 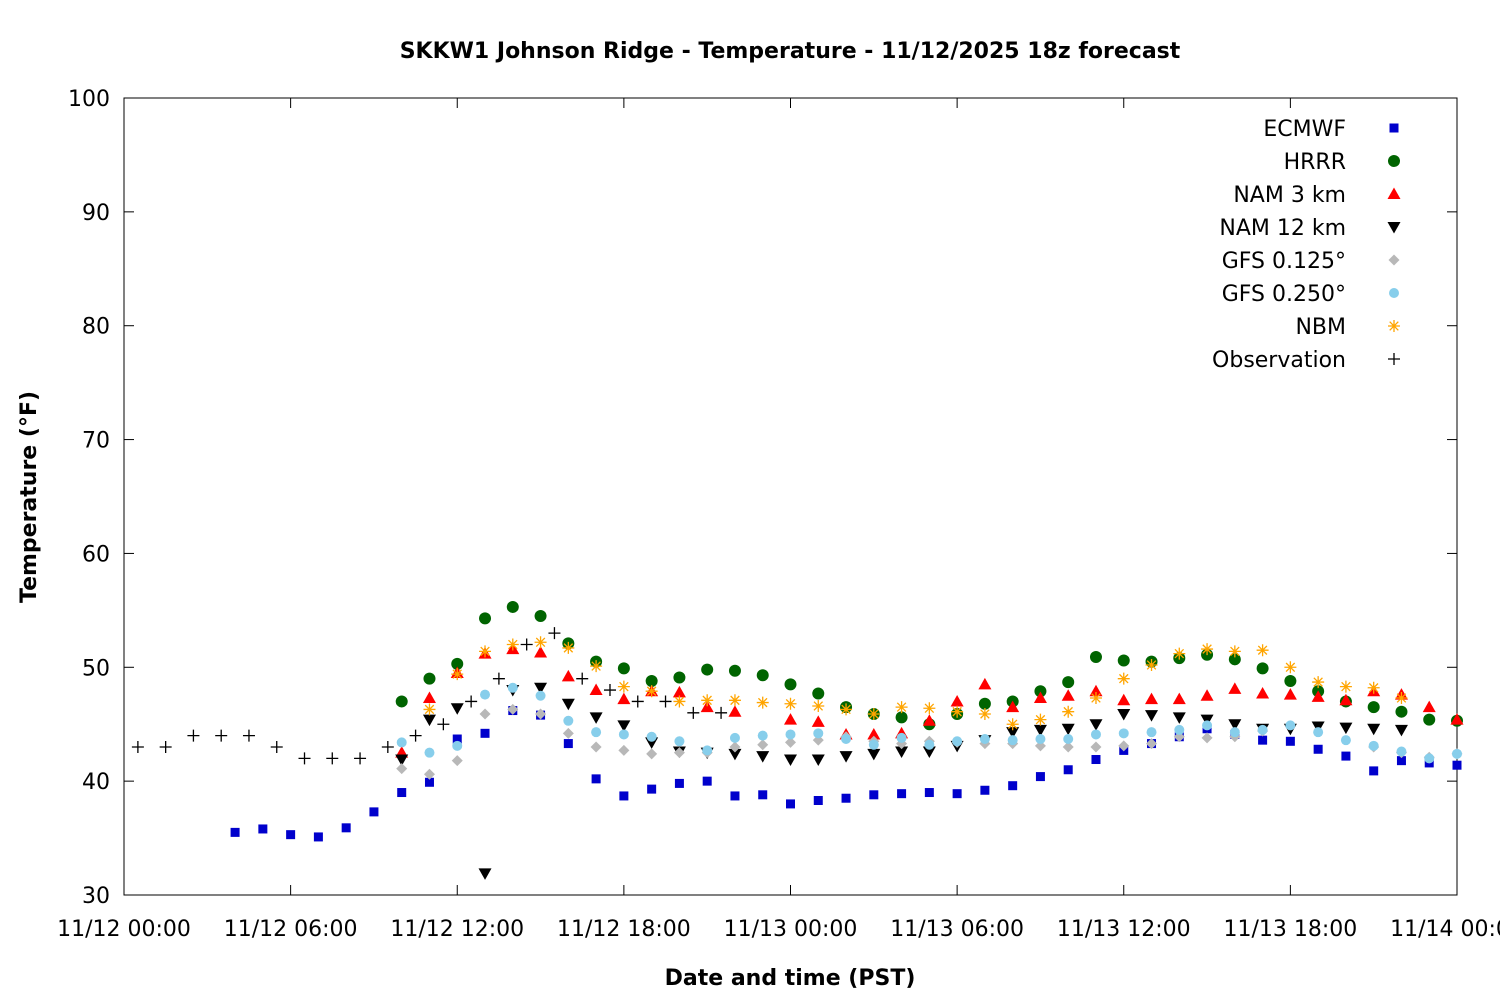 I want to click on legend-label-nbm: NBM, so click(x=1320, y=327).